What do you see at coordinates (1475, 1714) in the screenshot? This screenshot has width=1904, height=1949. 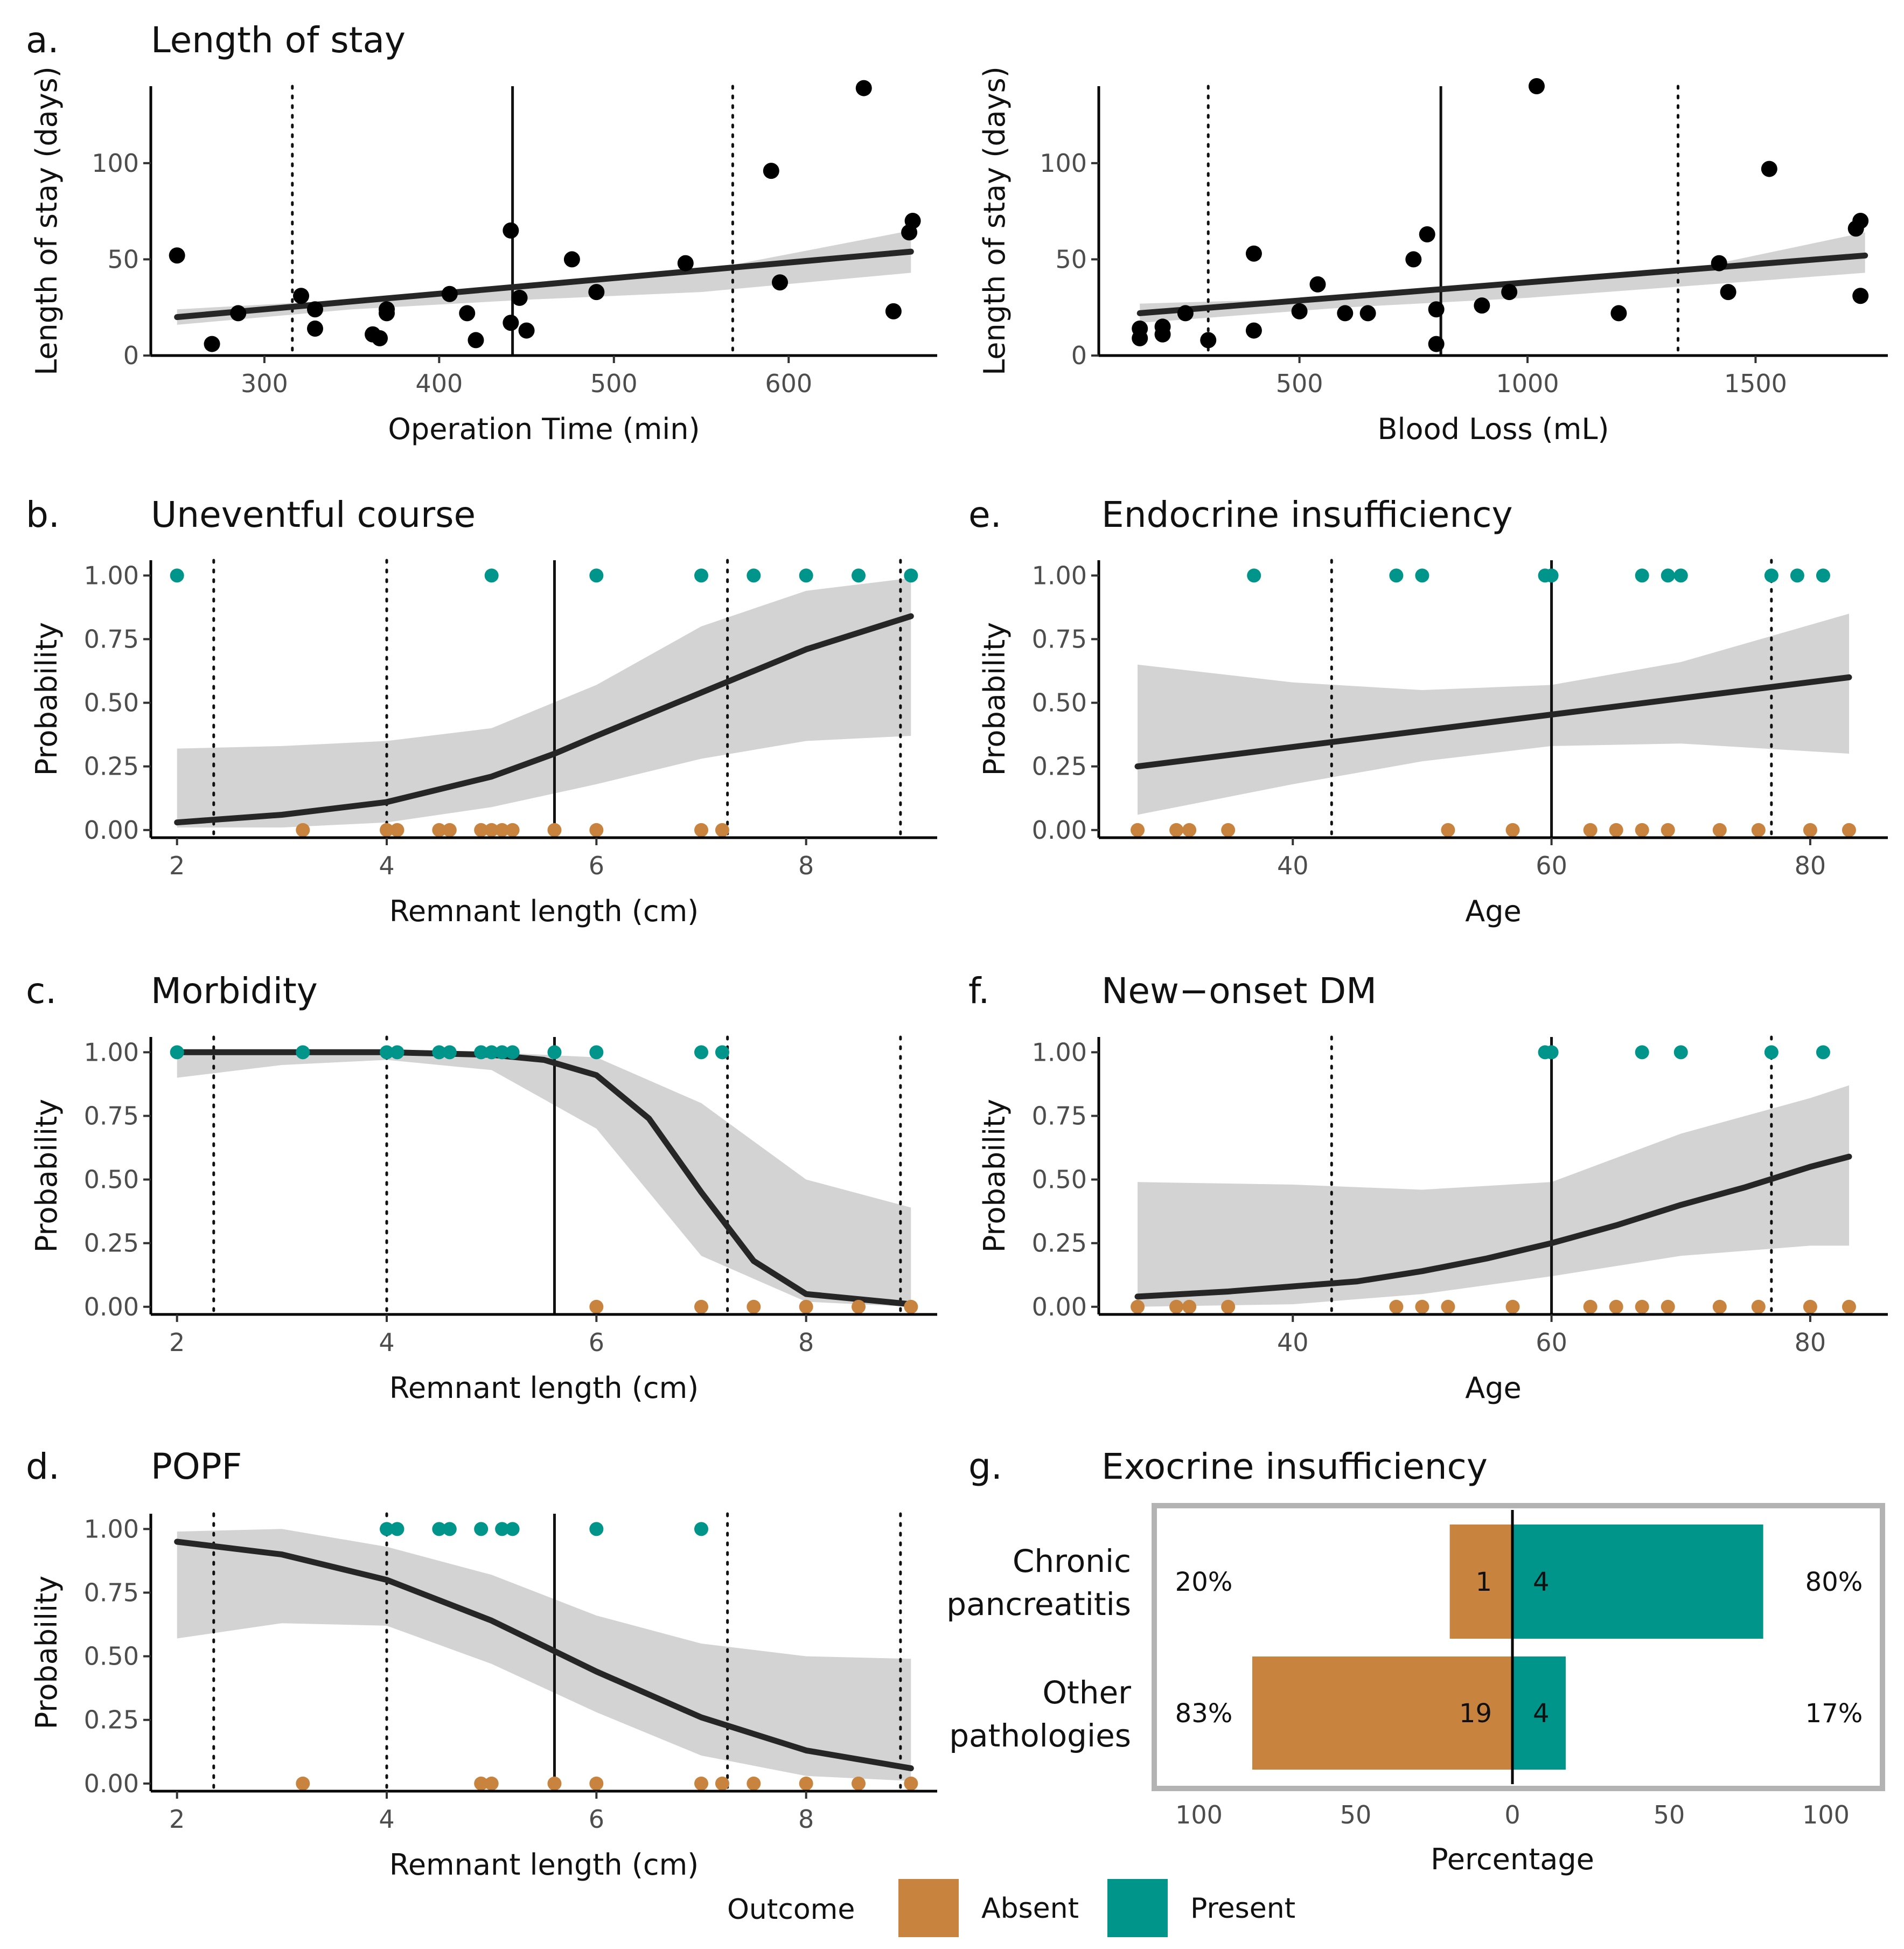 I see `bar-count-absent: 19` at bounding box center [1475, 1714].